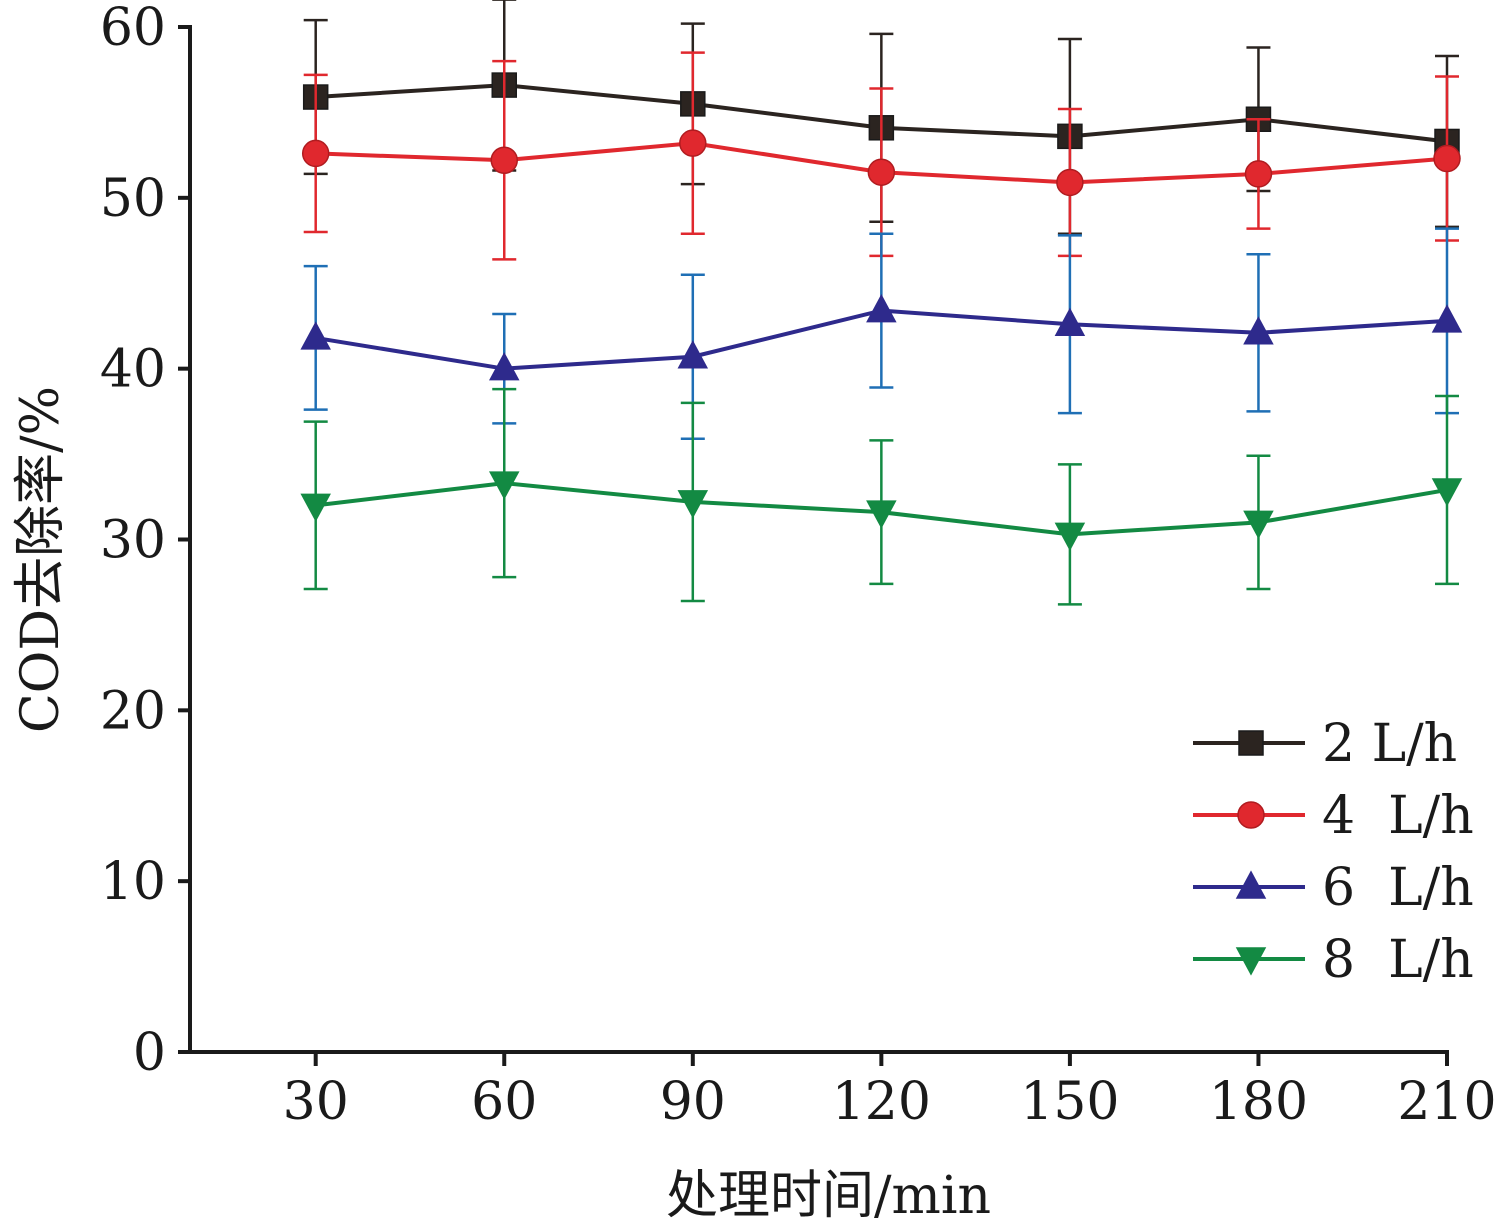 The height and width of the screenshot is (1230, 1495). I want to click on y-tick-label: 60, so click(133, 29).